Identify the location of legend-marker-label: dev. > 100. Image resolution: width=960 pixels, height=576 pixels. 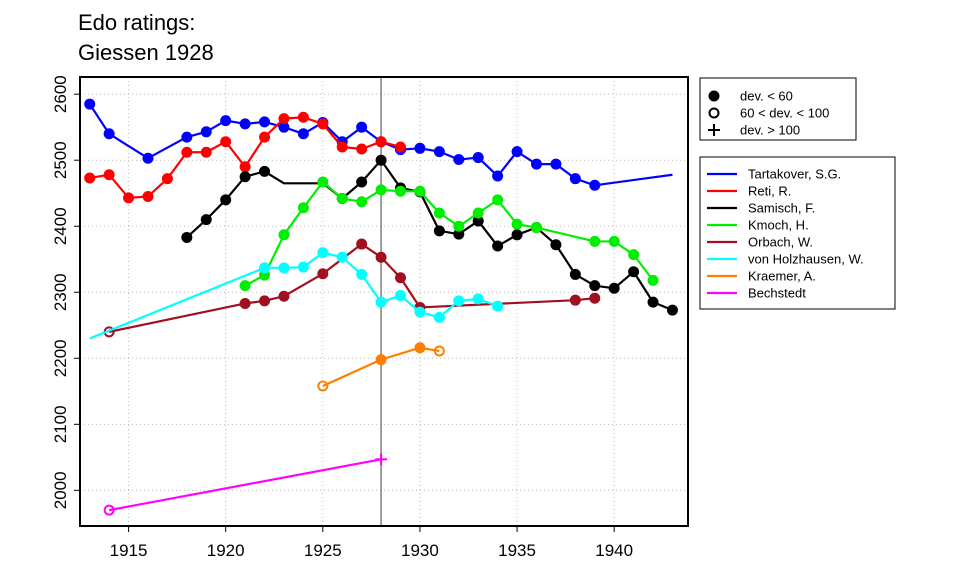
(770, 130).